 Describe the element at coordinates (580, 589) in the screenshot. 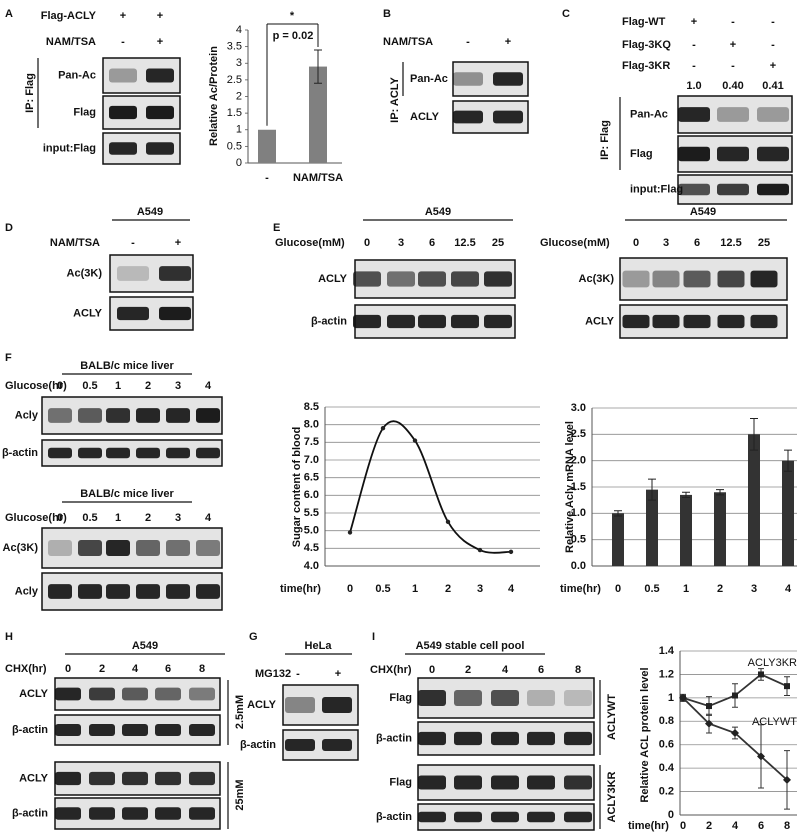

I see `x-axis-title: time(hr)` at that location.